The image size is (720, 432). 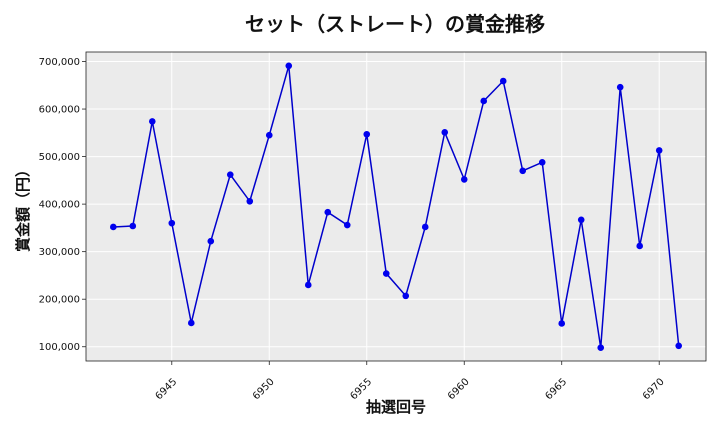 What do you see at coordinates (59, 300) in the screenshot?
I see `y-tick-label: 200,000` at bounding box center [59, 300].